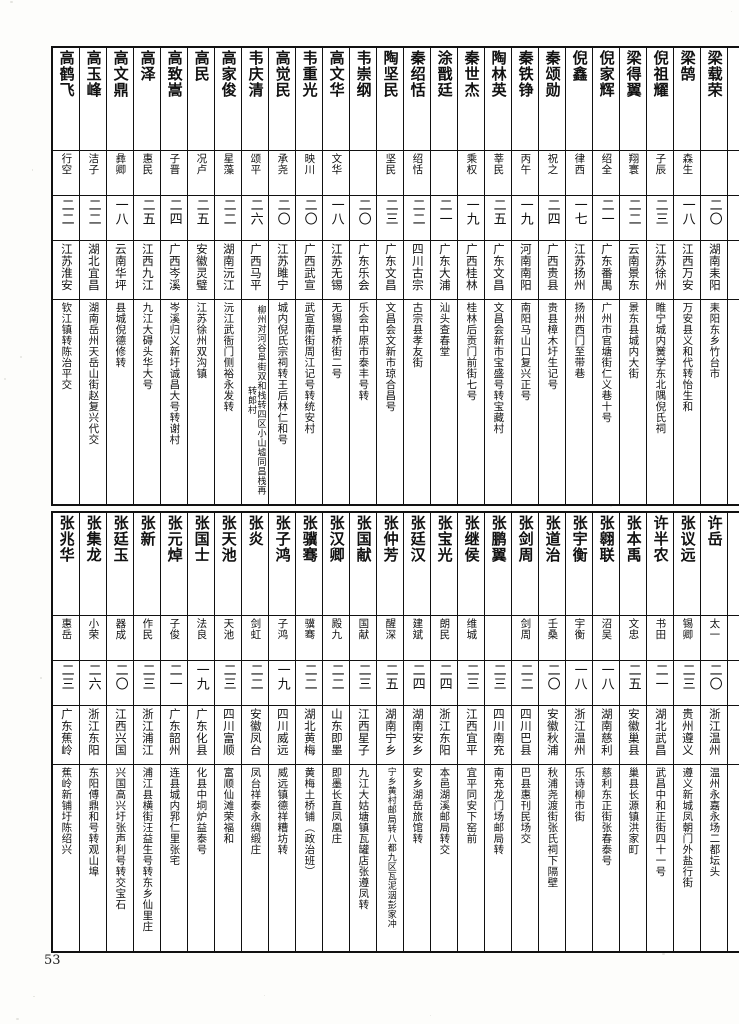 The height and width of the screenshot is (1024, 739). I want to click on cell-origin: 广东文昌, so click(498, 270).